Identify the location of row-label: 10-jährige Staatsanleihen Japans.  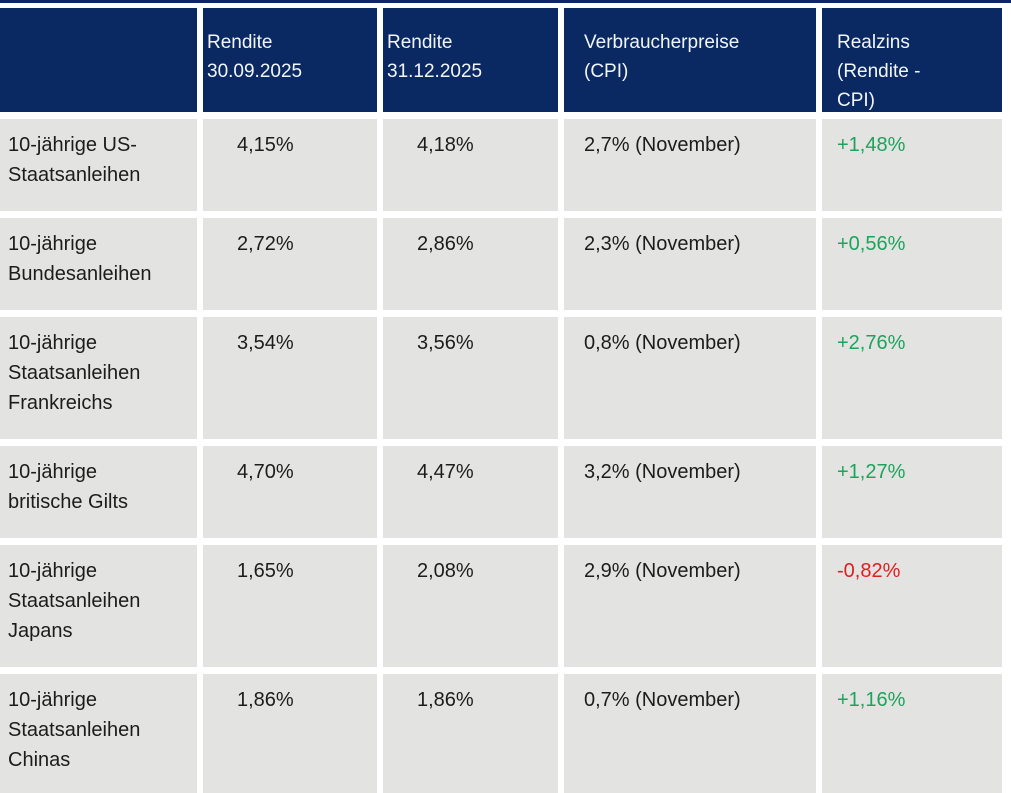
(98, 606).